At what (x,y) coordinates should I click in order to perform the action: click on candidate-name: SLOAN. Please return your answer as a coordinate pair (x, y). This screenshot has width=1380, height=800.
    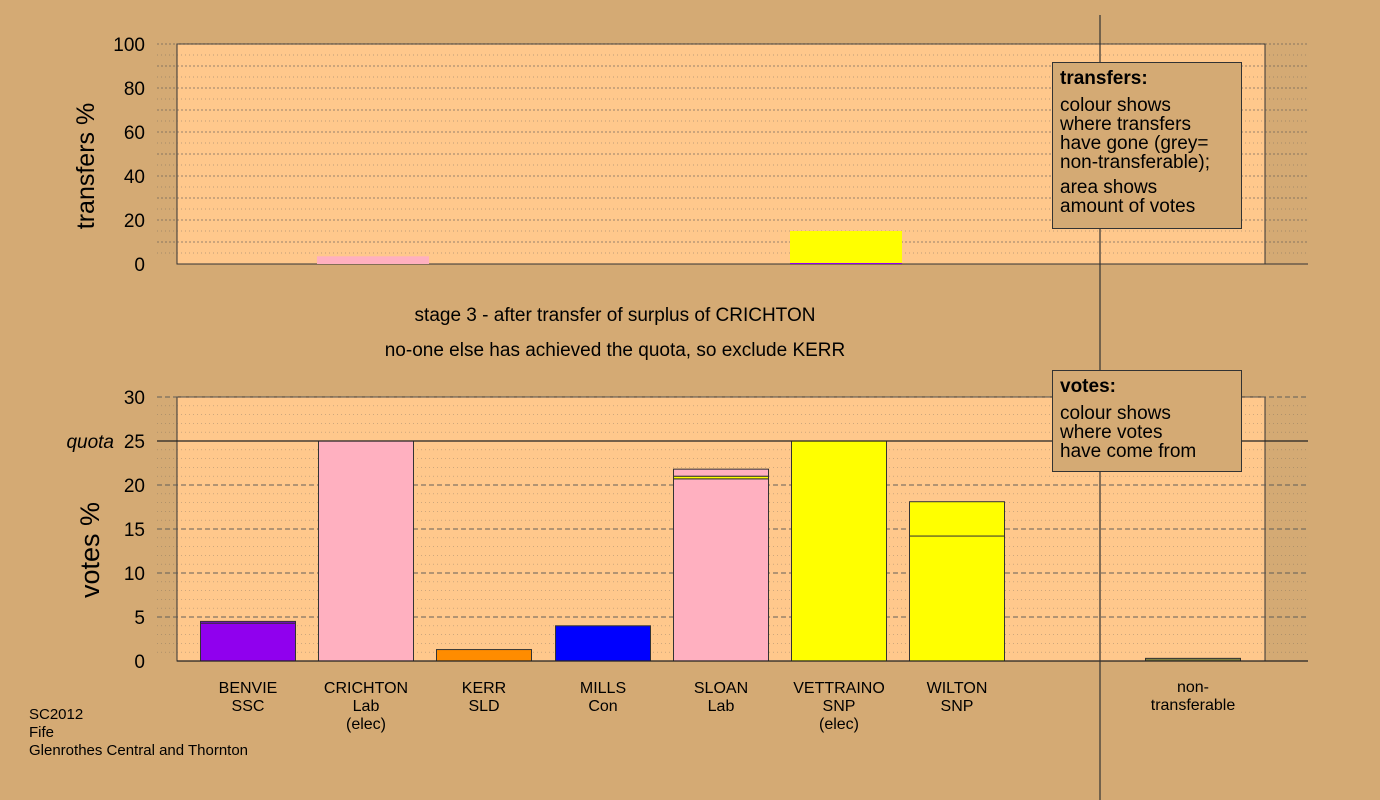
    Looking at the image, I should click on (721, 688).